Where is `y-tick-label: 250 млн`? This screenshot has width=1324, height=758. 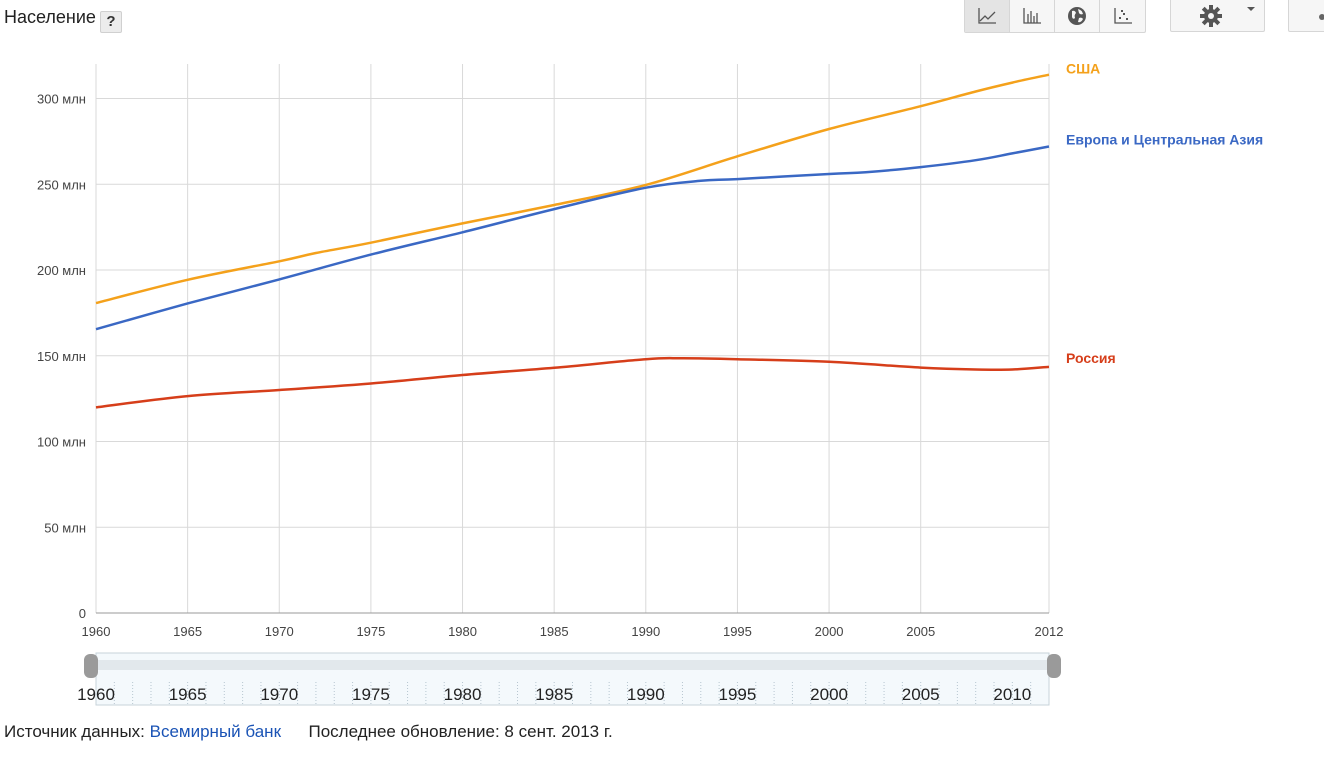
y-tick-label: 250 млн is located at coordinates (61, 184).